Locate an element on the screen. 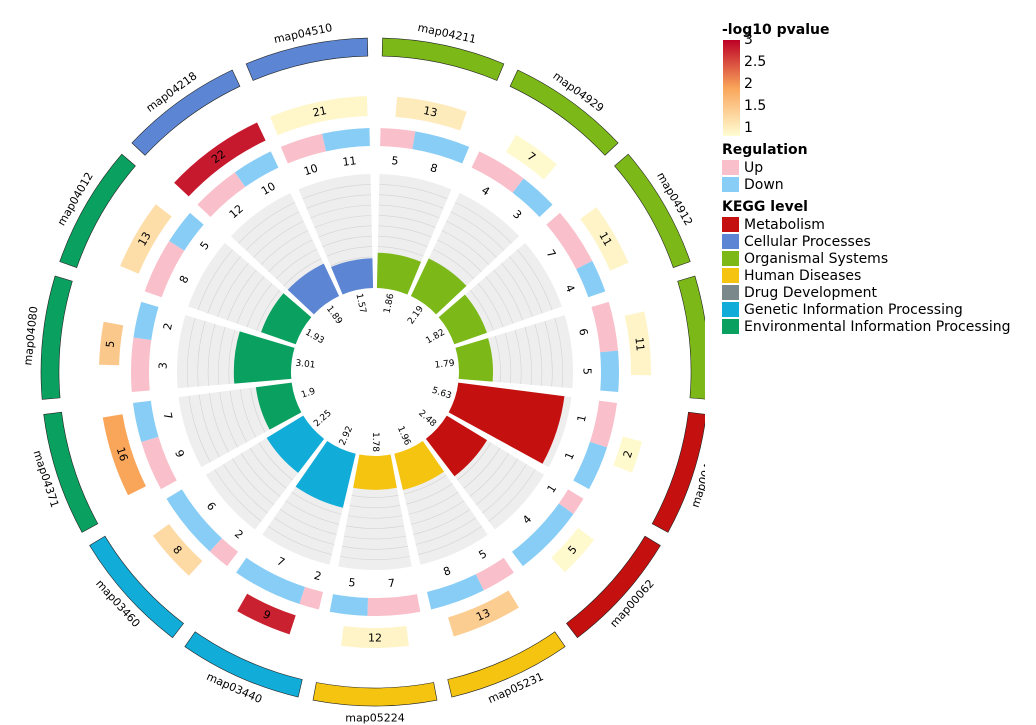 The image size is (1036, 725). up-count-label: 3 is located at coordinates (162, 365).